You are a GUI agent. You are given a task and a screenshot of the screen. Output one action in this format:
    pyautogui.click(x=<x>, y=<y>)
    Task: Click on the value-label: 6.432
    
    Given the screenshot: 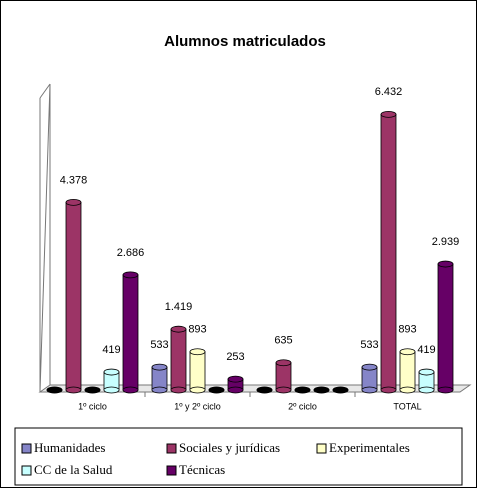 What is the action you would take?
    pyautogui.click(x=389, y=92)
    